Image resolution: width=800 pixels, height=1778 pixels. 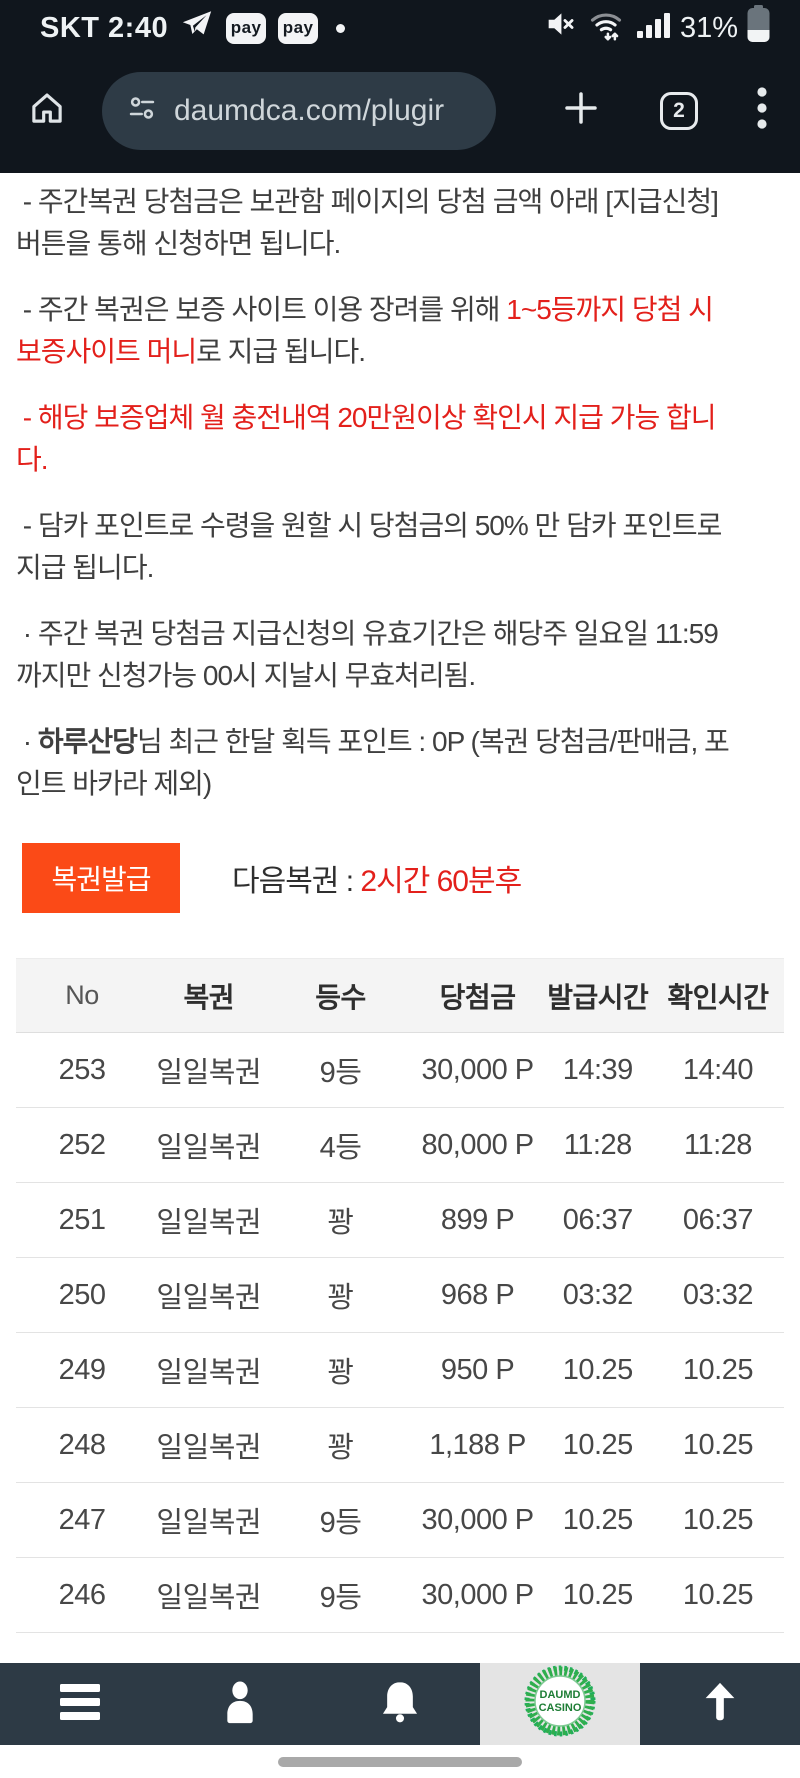 I want to click on nav-casino-home-button: DAUMD CASINO, so click(x=560, y=1704).